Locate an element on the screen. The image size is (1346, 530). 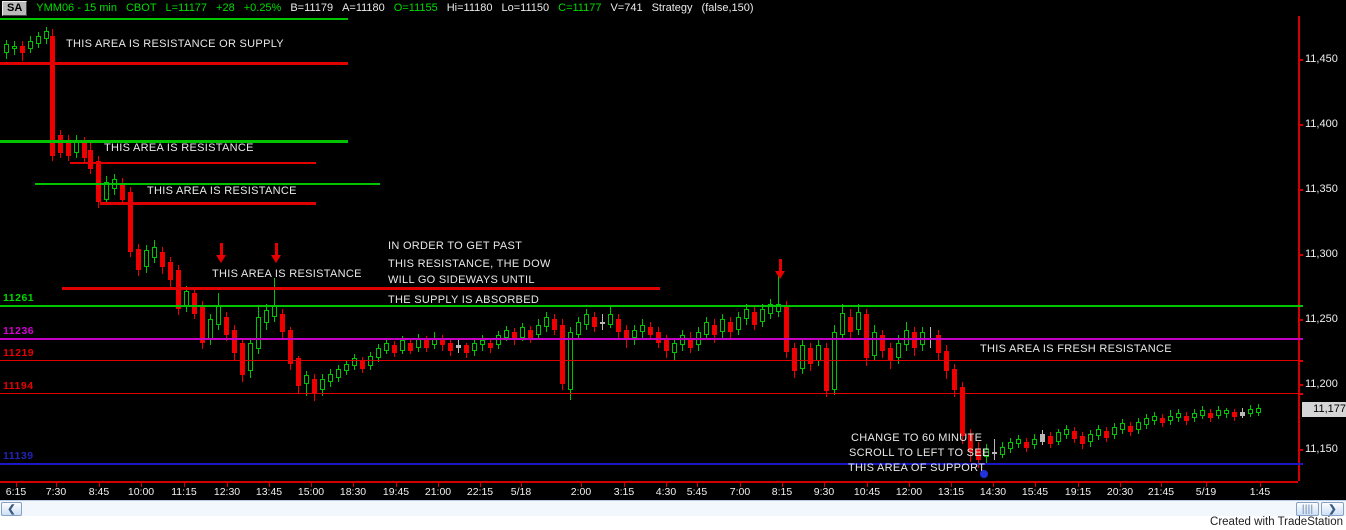
candle-wick is located at coordinates (994, 449).